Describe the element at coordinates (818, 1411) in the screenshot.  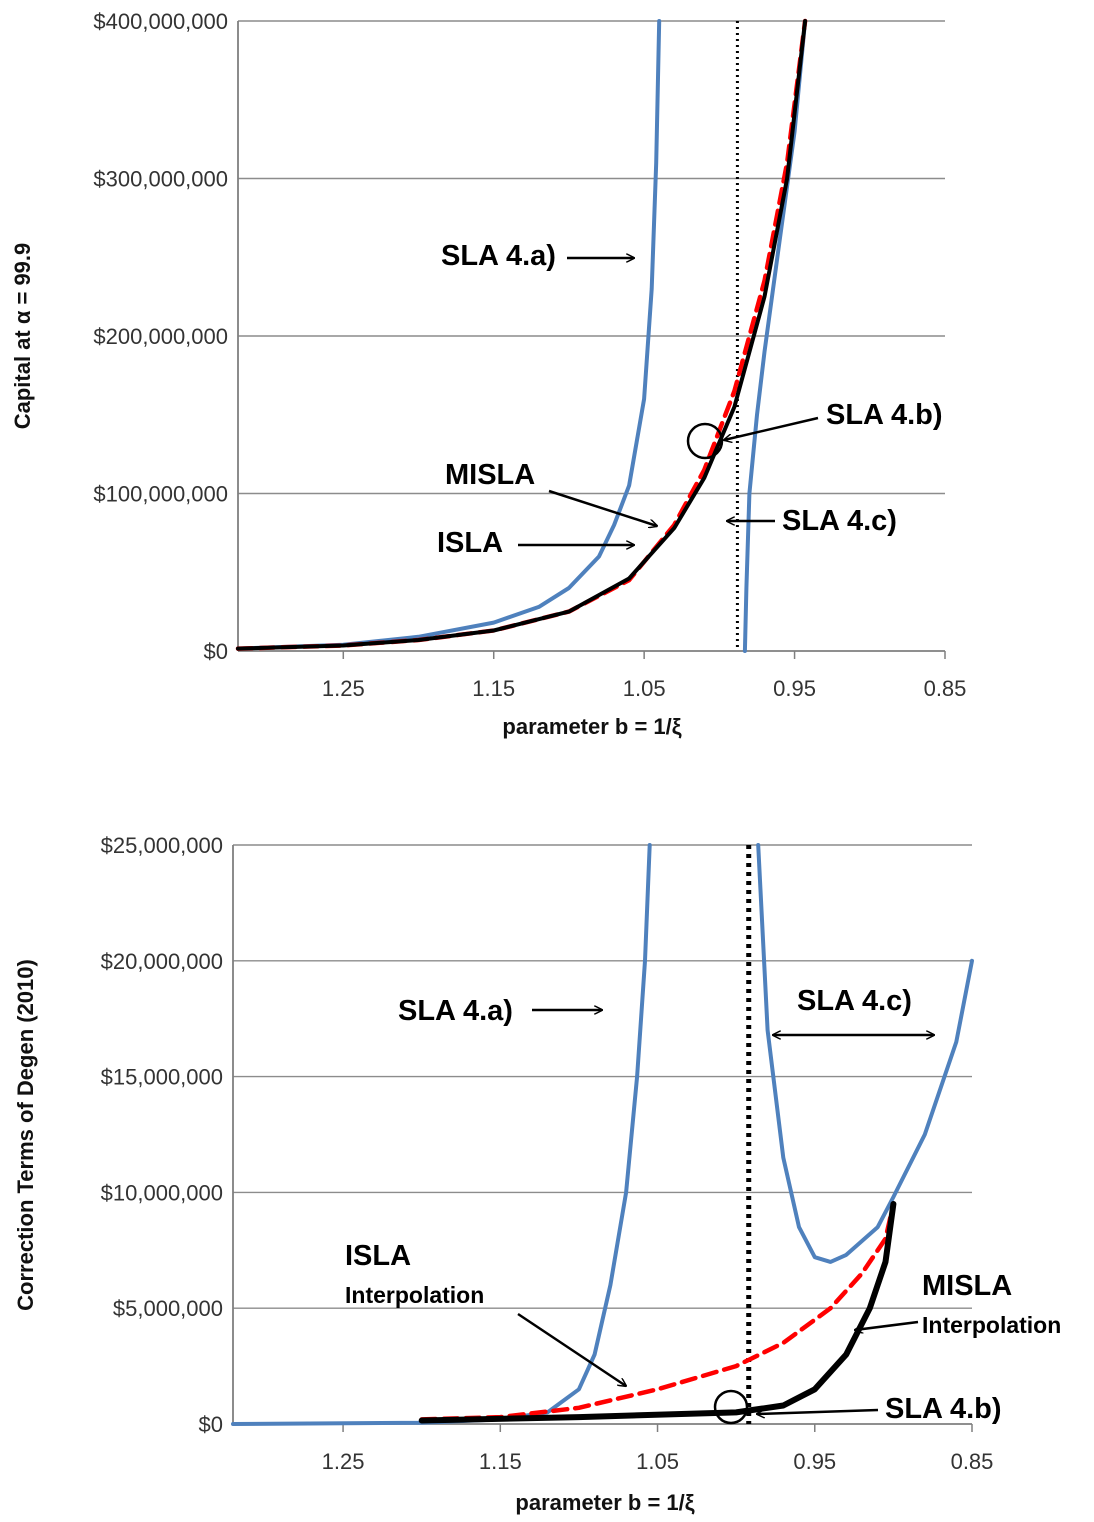
I see `bottom-arrow-sla4b` at that location.